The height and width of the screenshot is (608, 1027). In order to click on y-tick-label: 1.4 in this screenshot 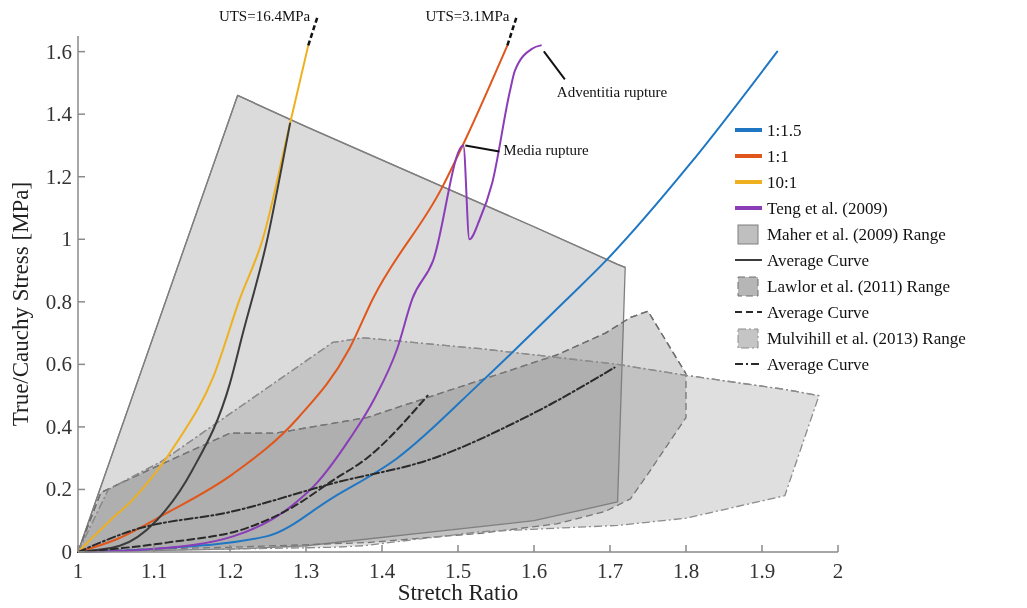, I will do `click(59, 114)`.